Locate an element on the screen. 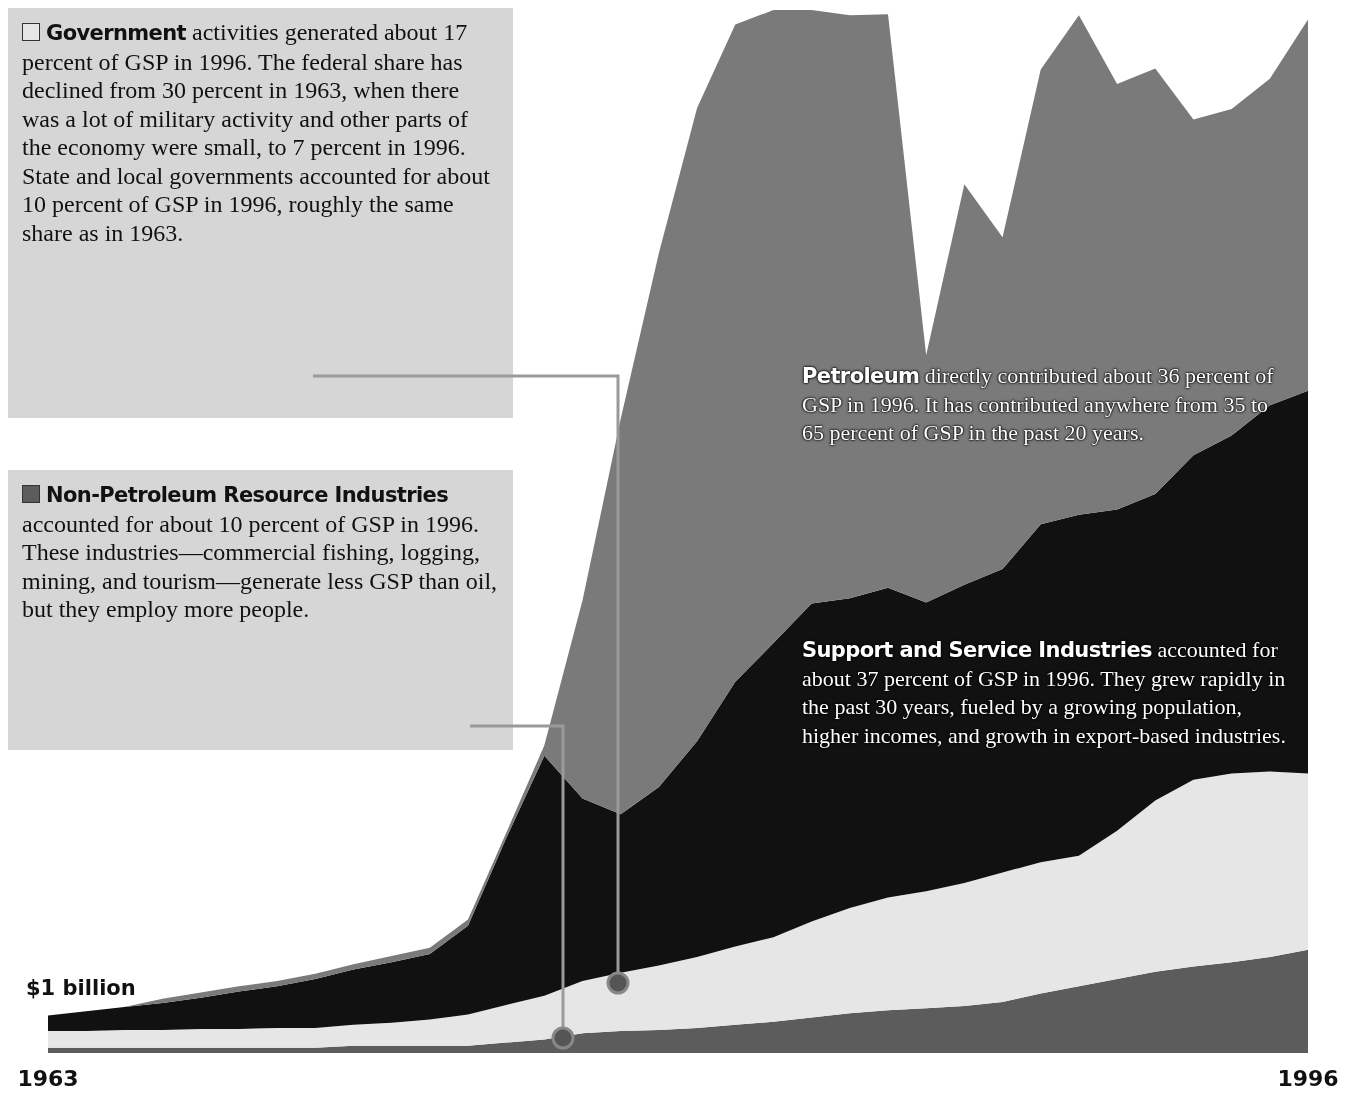  legend-label: Government is located at coordinates (116, 33).